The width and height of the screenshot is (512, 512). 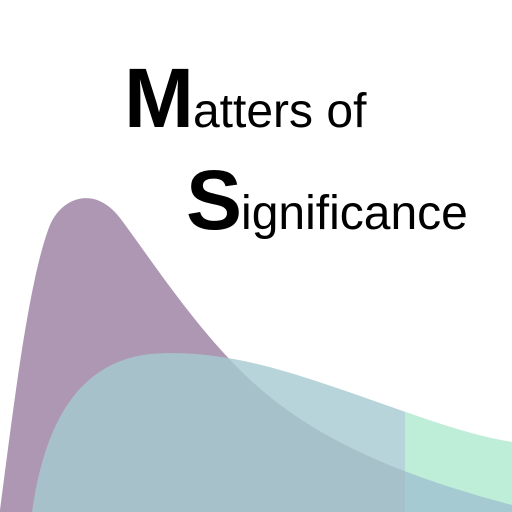 What do you see at coordinates (214, 200) in the screenshot?
I see `logo-initial-s: S` at bounding box center [214, 200].